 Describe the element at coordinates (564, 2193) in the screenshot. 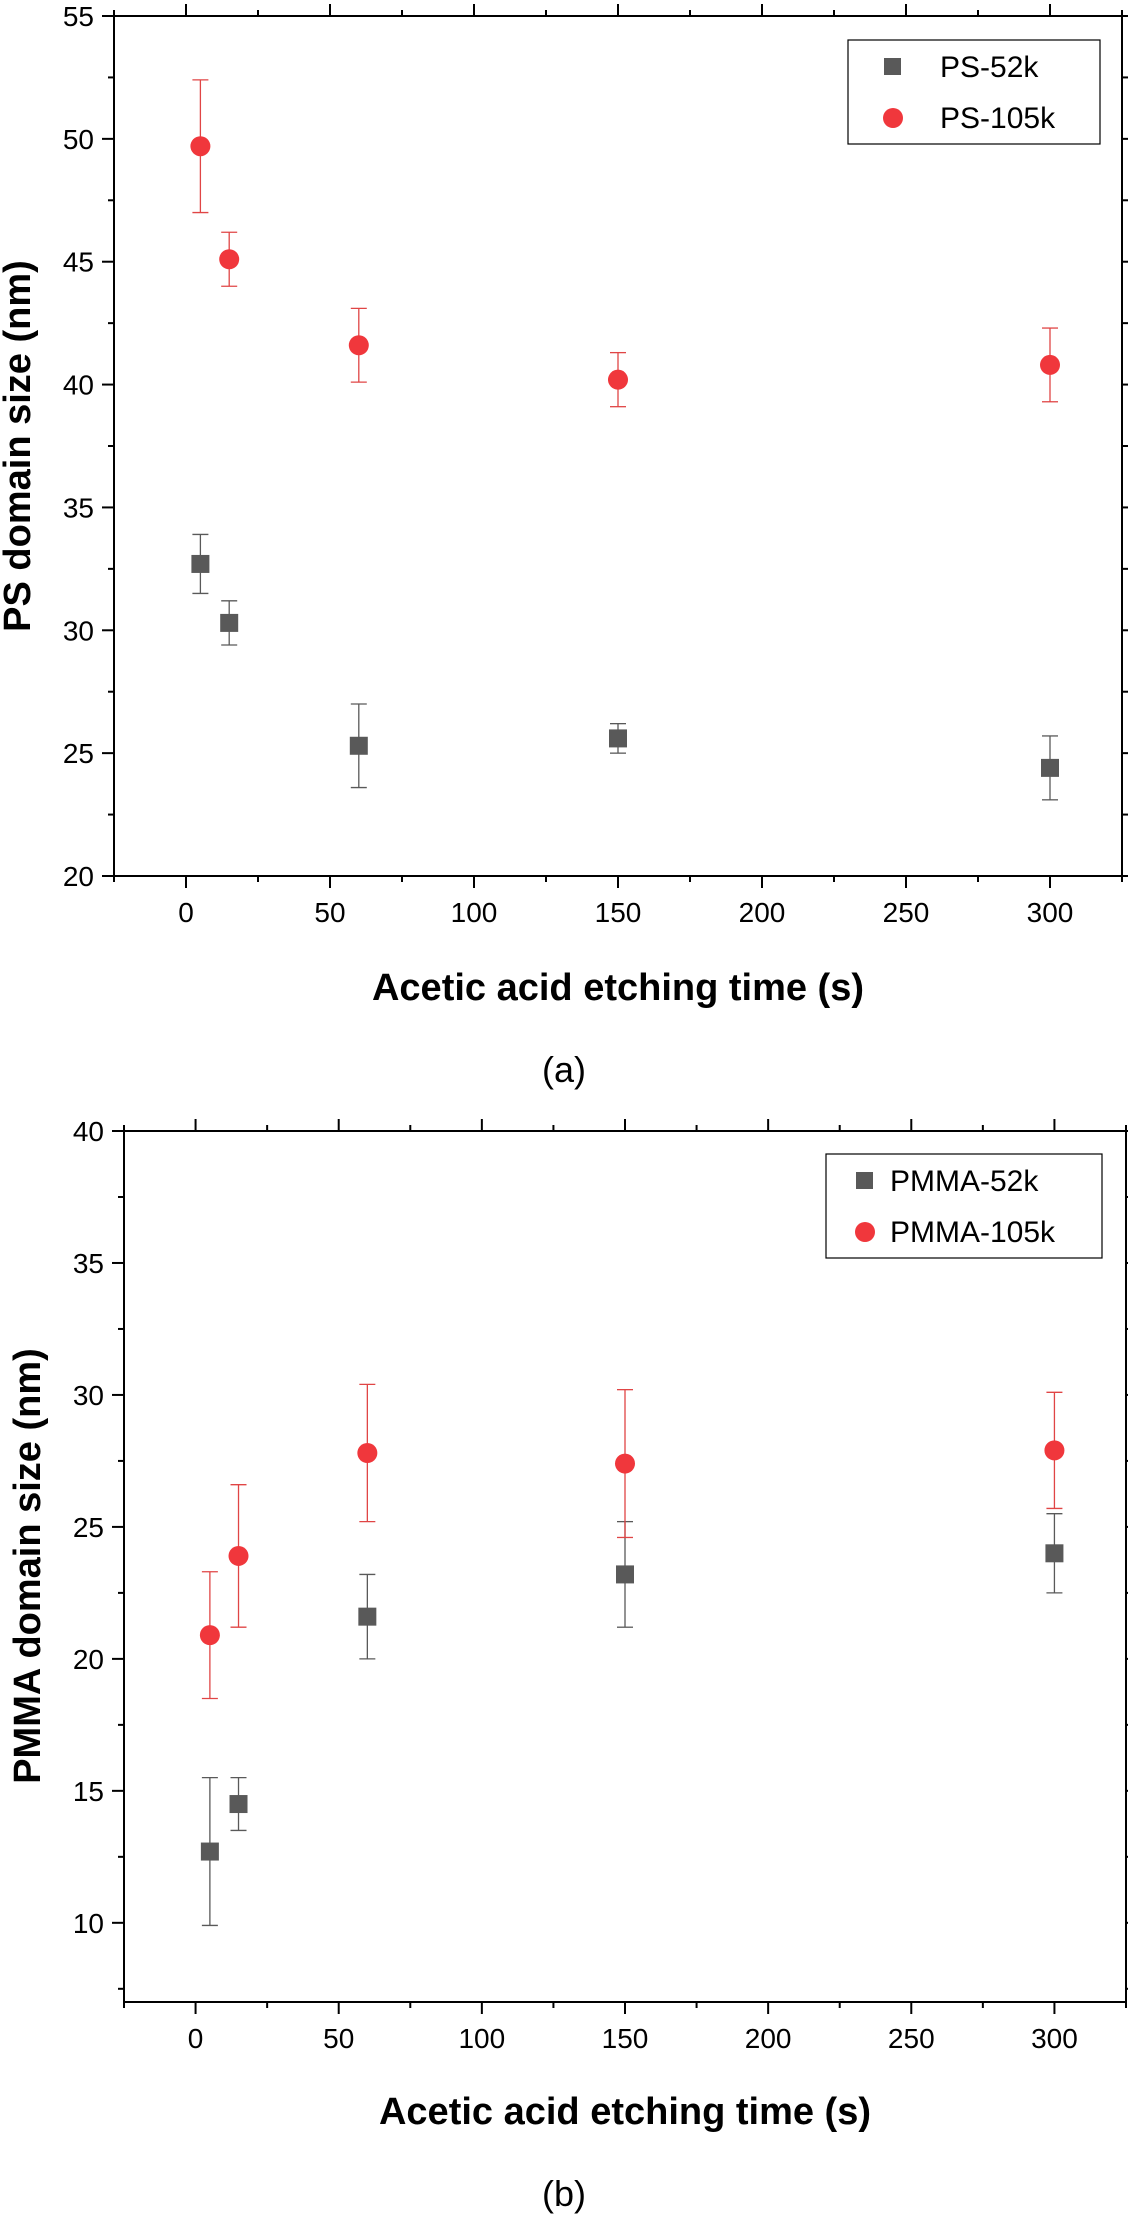

I see `panel-caption: (b)` at that location.